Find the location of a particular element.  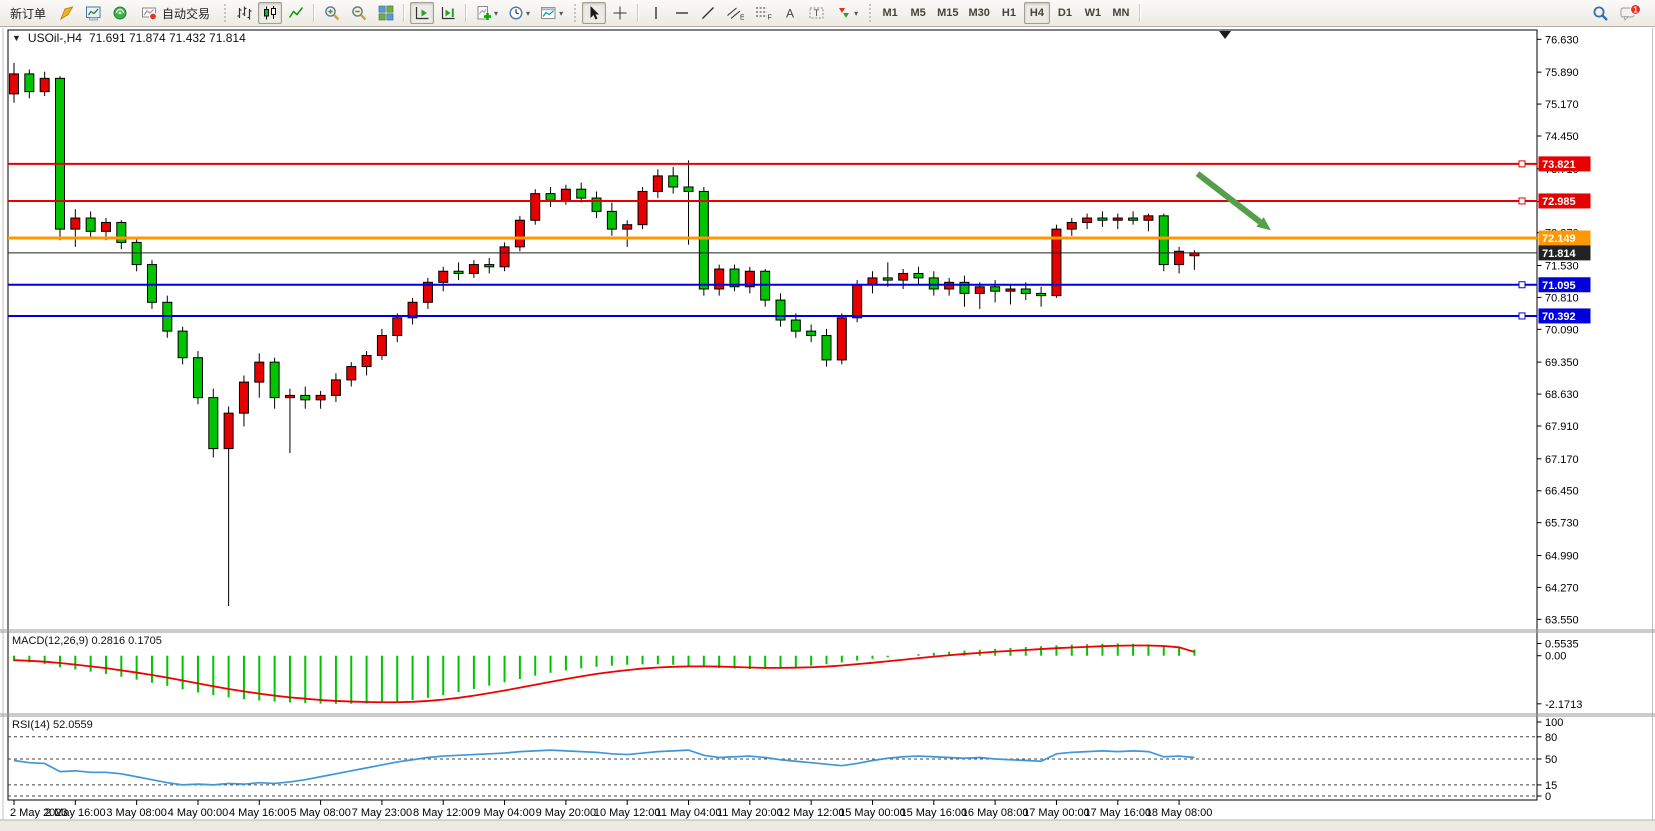

line-chart-button is located at coordinates (296, 13).